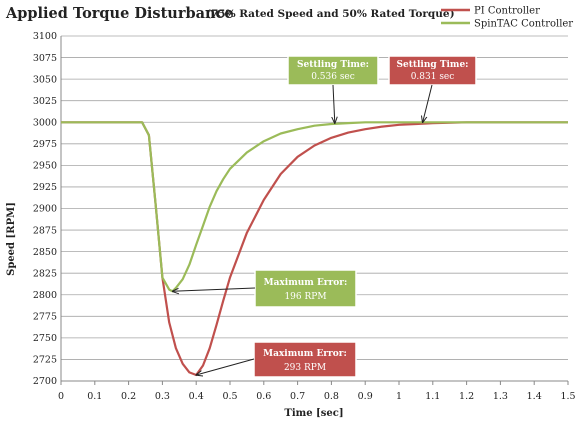  I want to click on y-tick-label: 2900, so click(45, 209).